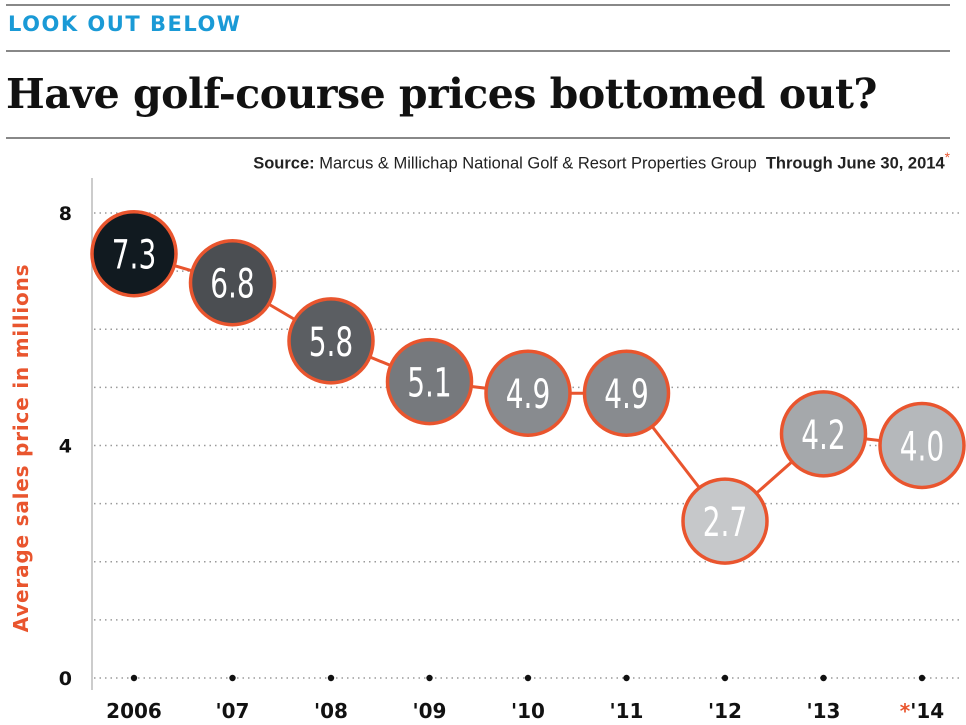 This screenshot has height=725, width=966. I want to click on data-point-label: 5.1, so click(429, 384).